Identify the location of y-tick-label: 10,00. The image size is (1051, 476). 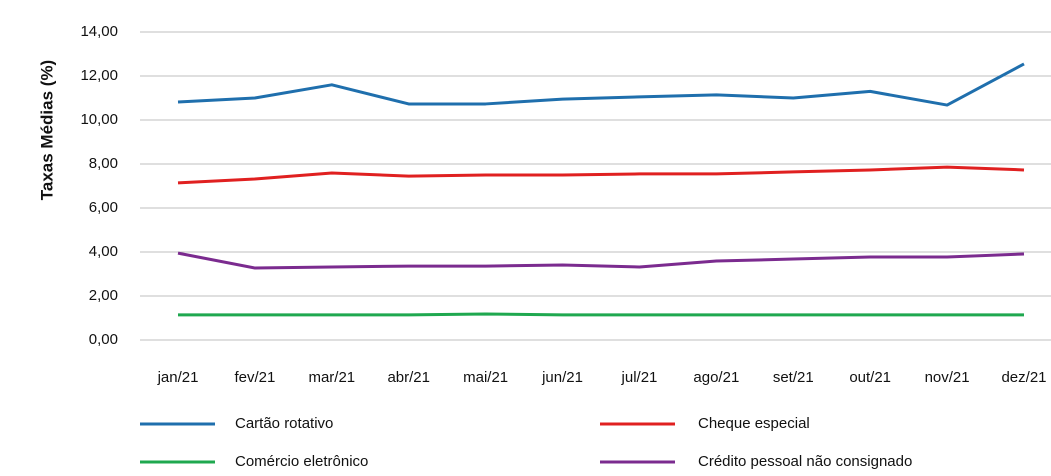
(99, 119).